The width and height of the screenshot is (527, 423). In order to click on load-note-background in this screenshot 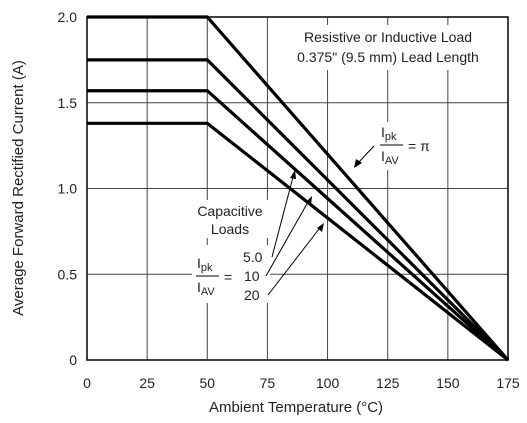, I will do `click(388, 47)`.